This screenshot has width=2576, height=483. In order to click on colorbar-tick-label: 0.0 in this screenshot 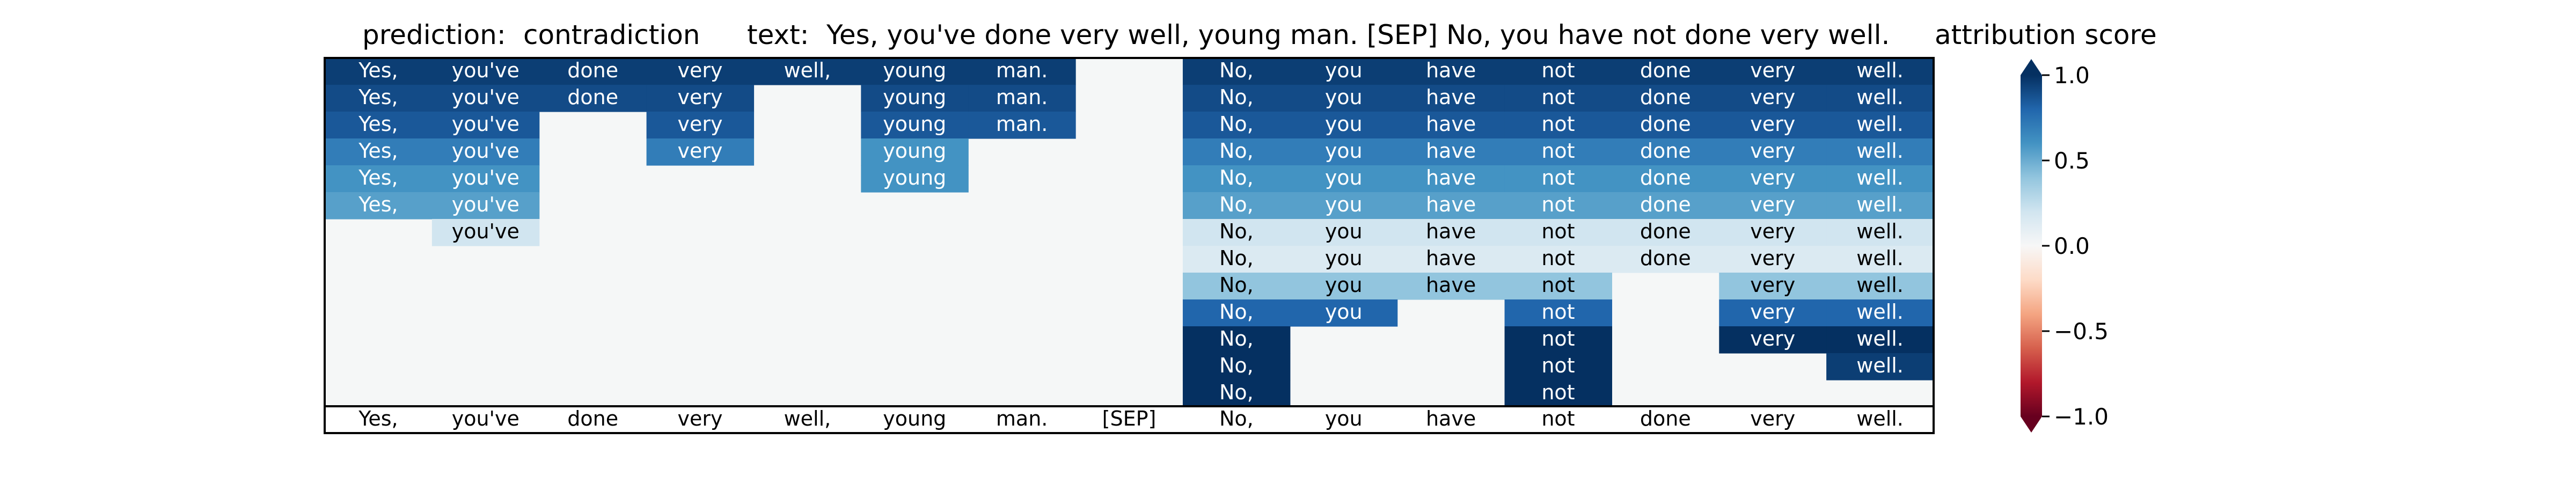, I will do `click(2072, 246)`.